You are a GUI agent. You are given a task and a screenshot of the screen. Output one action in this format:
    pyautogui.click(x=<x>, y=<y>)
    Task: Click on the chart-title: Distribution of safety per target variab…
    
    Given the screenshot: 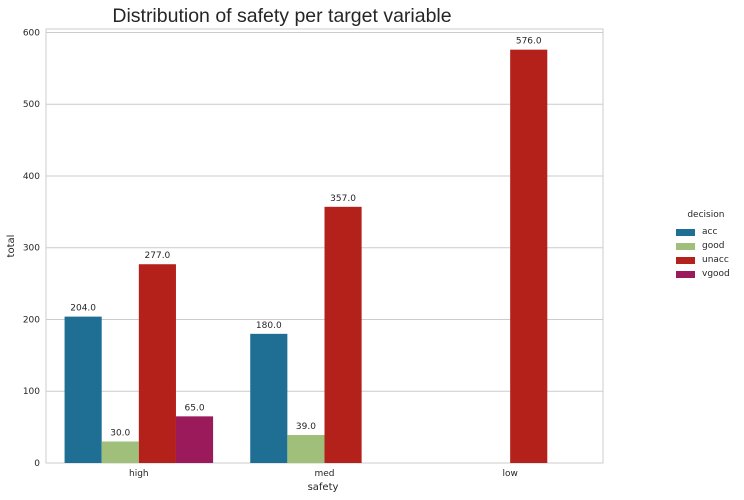 What is the action you would take?
    pyautogui.click(x=281, y=16)
    